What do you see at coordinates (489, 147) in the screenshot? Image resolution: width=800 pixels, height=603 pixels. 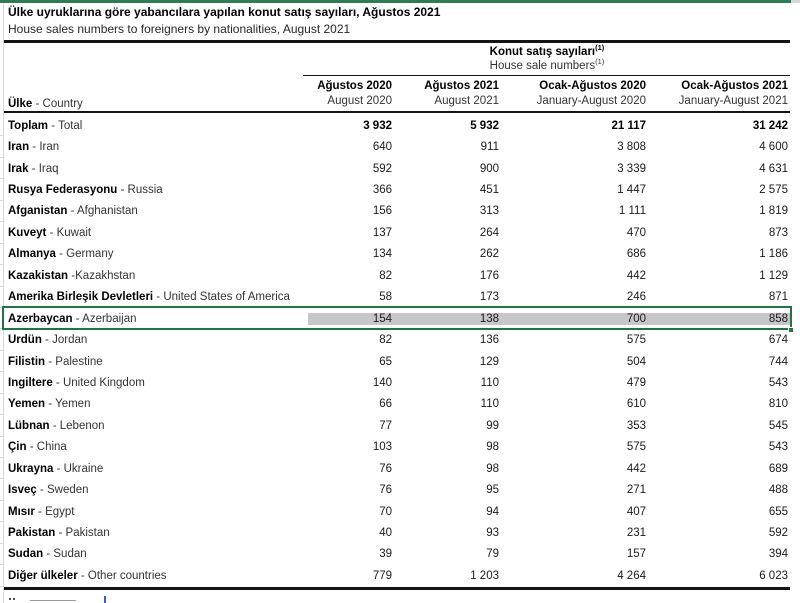 I see `value-cell-aug2021: 911` at bounding box center [489, 147].